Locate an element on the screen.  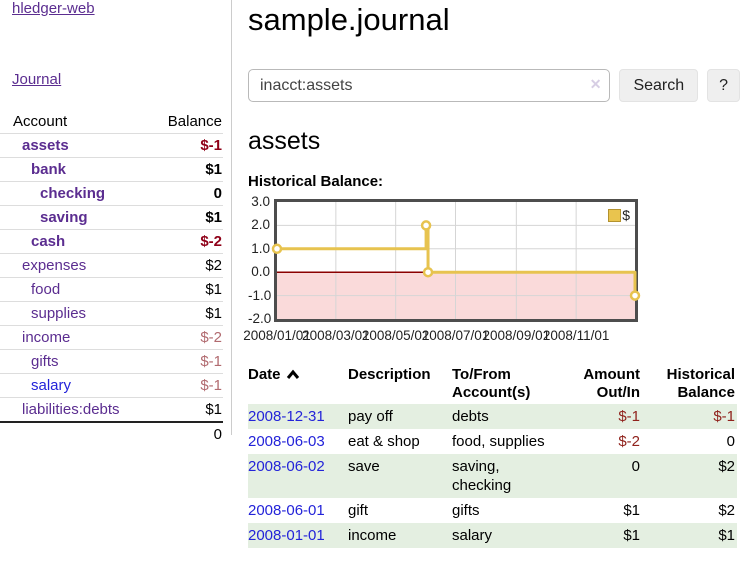
app-title-link: hledger-web is located at coordinates (53, 8).